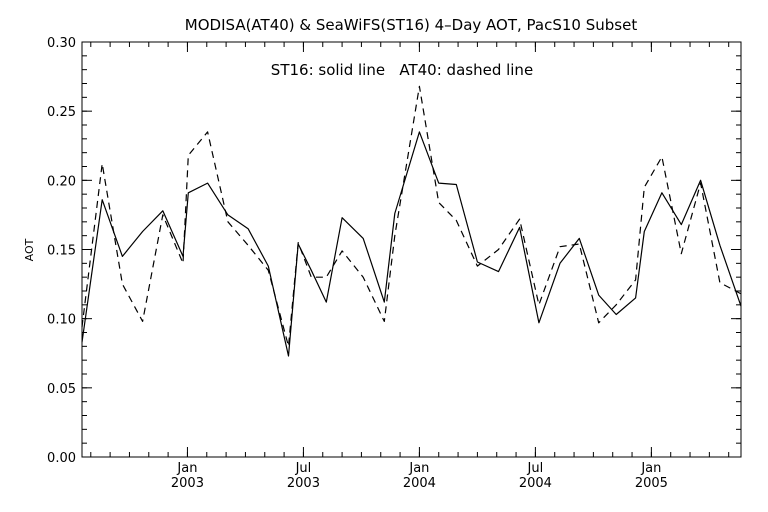 The width and height of the screenshot is (768, 512). I want to click on y-tick-label: 0.00, so click(61, 458).